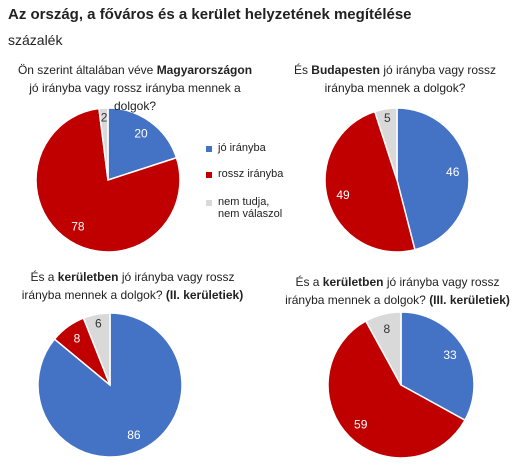 The height and width of the screenshot is (475, 523). I want to click on data-label: 2, so click(104, 117).